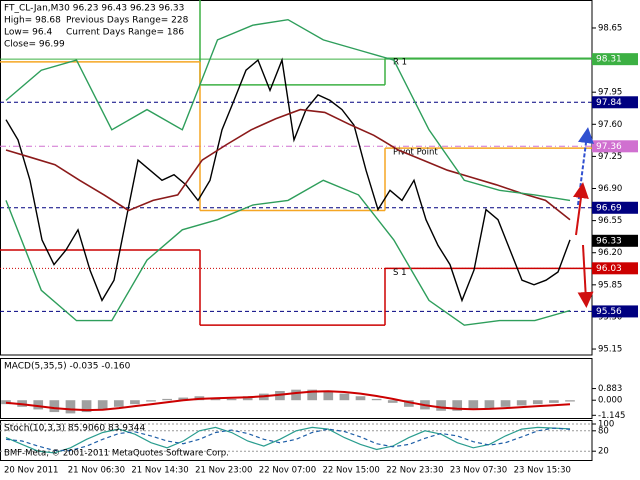 The width and height of the screenshot is (640, 480). Describe the element at coordinates (610, 401) in the screenshot. I see `y-tick-label: 0.000` at that location.